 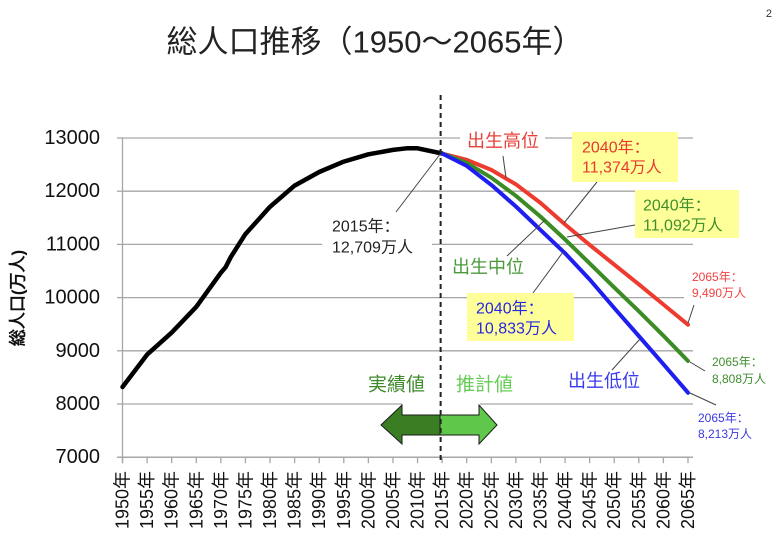 I want to click on chart-title: 総人口推移（1950～2065年）, so click(x=375, y=42).